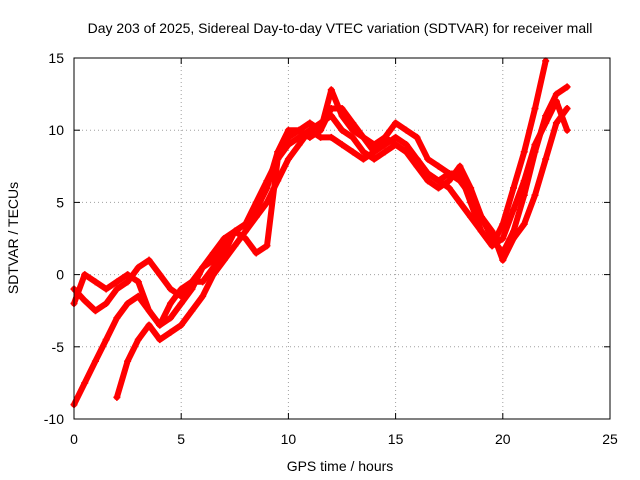 The height and width of the screenshot is (480, 640). Describe the element at coordinates (58, 347) in the screenshot. I see `y-tick-label: -5` at that location.